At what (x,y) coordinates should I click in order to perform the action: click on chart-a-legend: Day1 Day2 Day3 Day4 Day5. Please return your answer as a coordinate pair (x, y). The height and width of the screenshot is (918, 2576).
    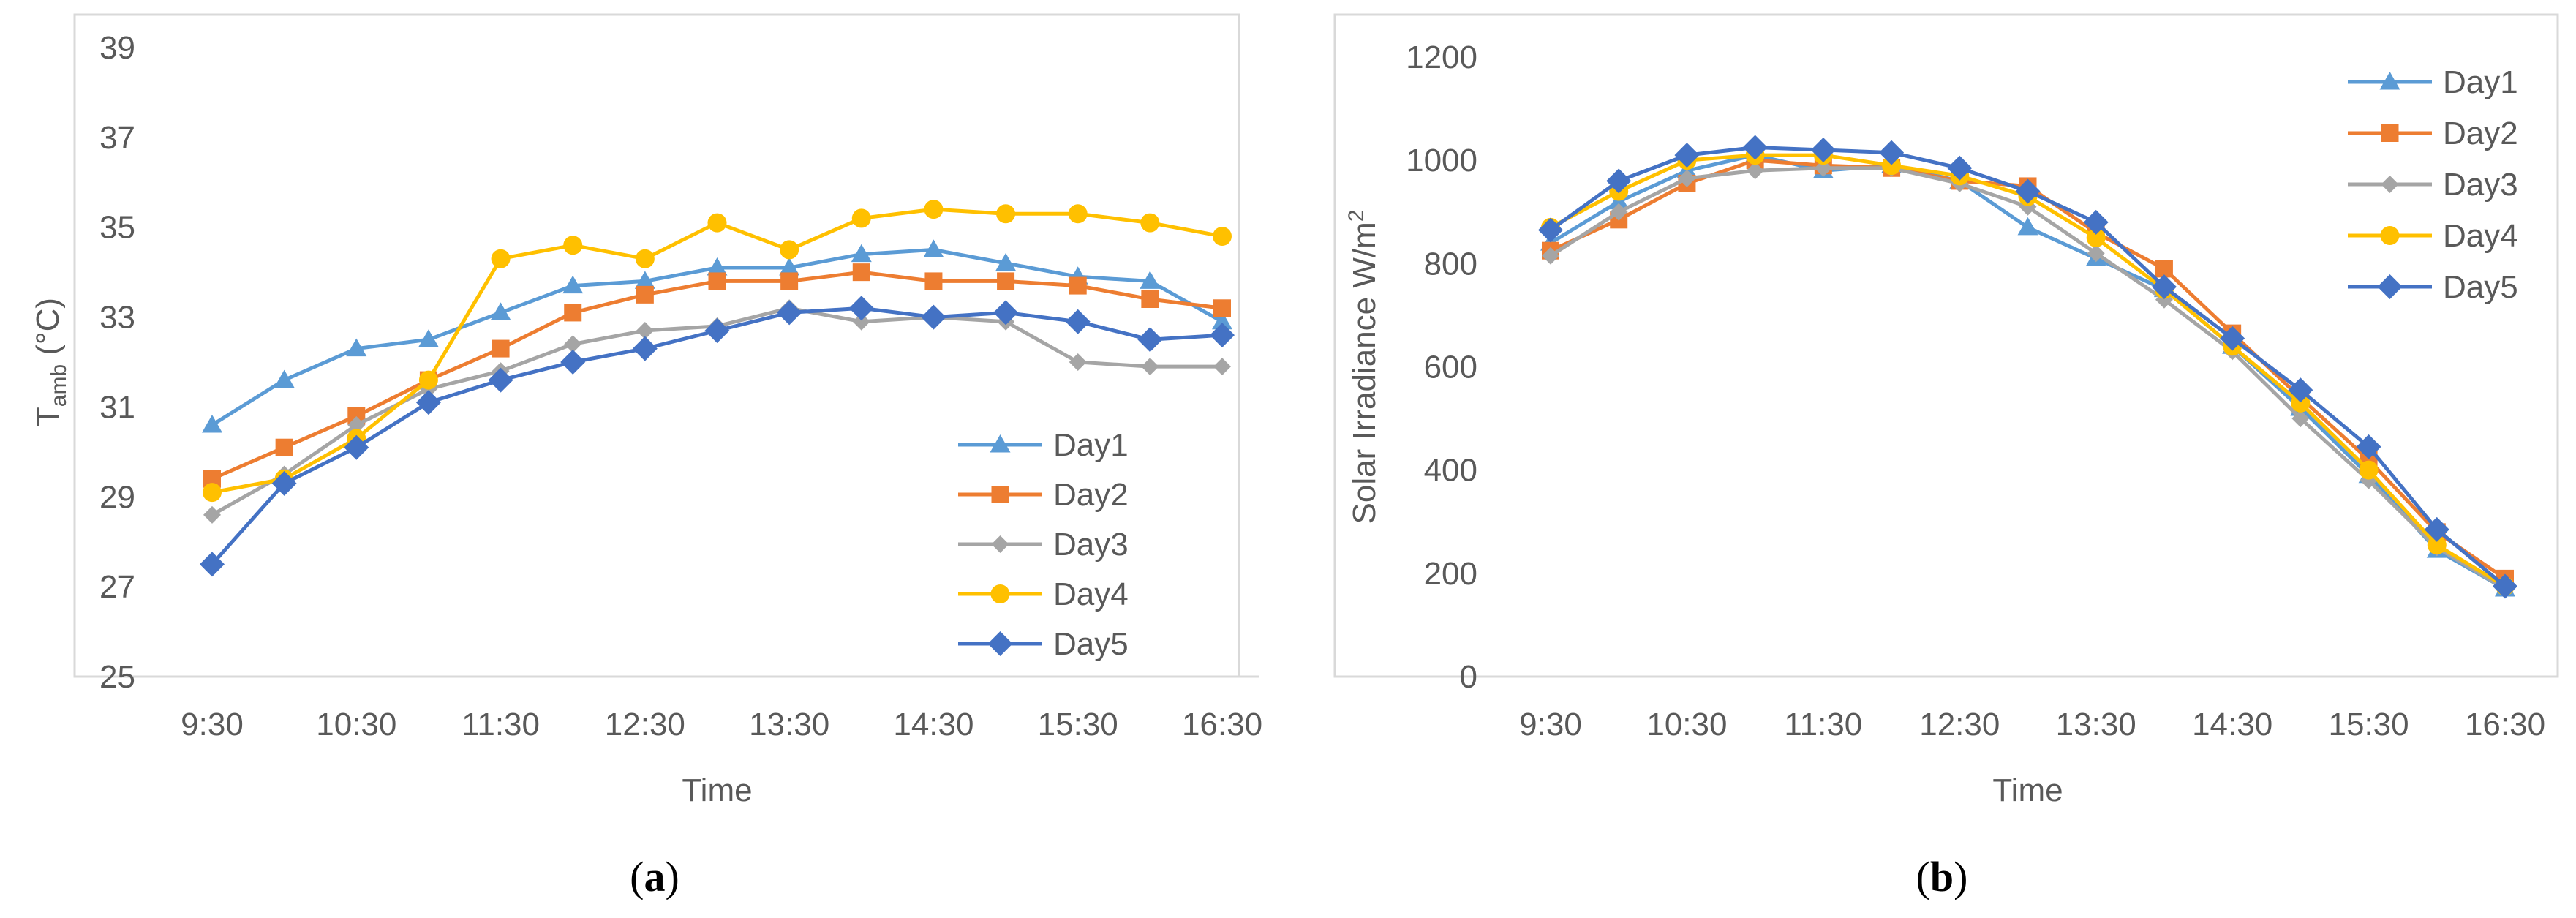
    Looking at the image, I should click on (1043, 544).